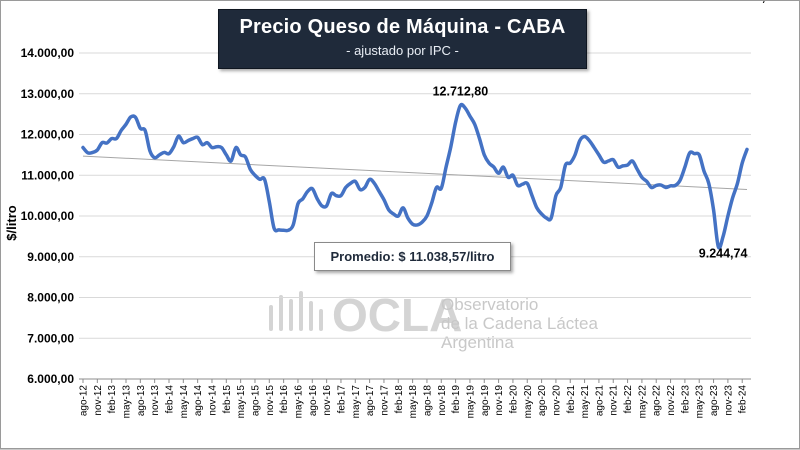 Image resolution: width=800 pixels, height=450 pixels. Describe the element at coordinates (556, 400) in the screenshot. I see `x-tick-label: nov-20` at that location.